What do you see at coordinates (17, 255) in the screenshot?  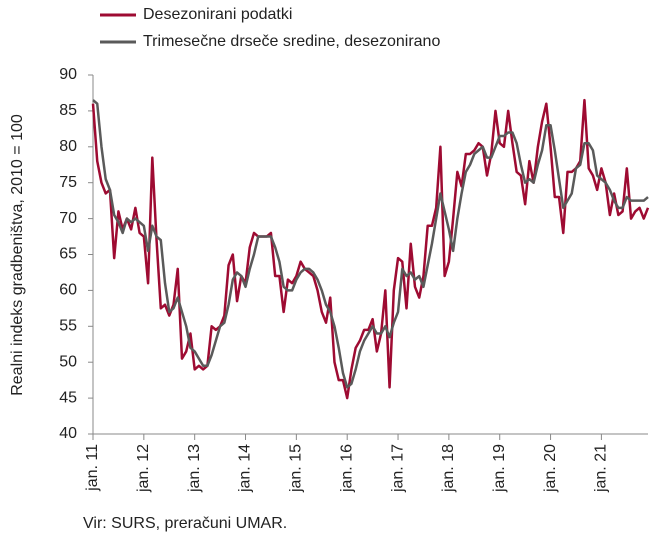 I see `y-axis-label: Realni indeks gradbeništva, 2010 = 100` at bounding box center [17, 255].